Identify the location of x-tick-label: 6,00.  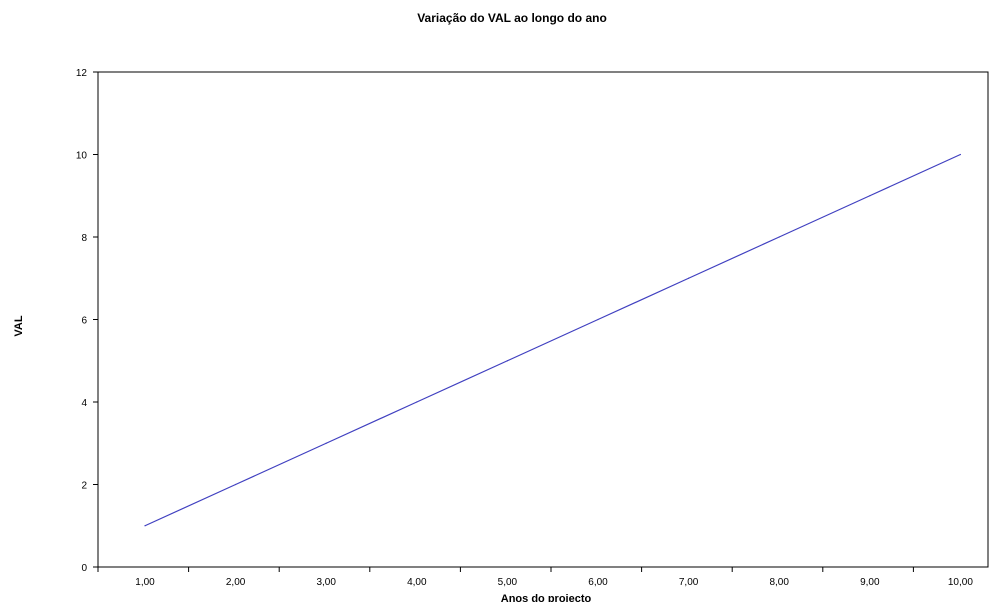
(598, 582).